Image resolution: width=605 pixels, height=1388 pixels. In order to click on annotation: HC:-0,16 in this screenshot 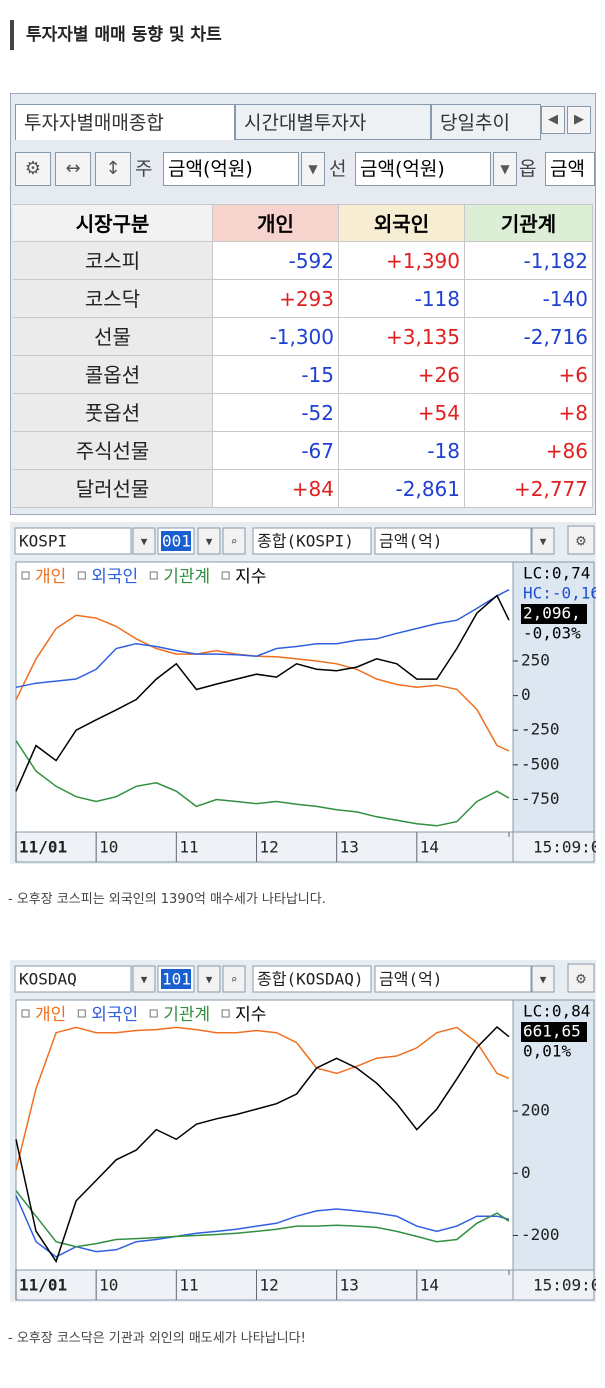, I will do `click(559, 593)`.